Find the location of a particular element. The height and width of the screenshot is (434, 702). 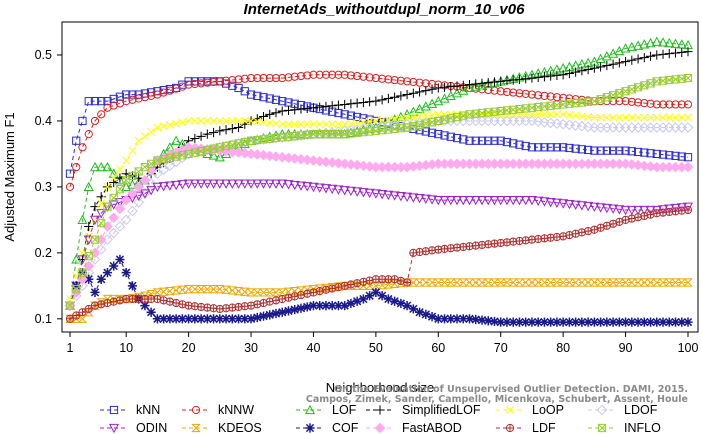

x-tick-label: 30 is located at coordinates (251, 348).